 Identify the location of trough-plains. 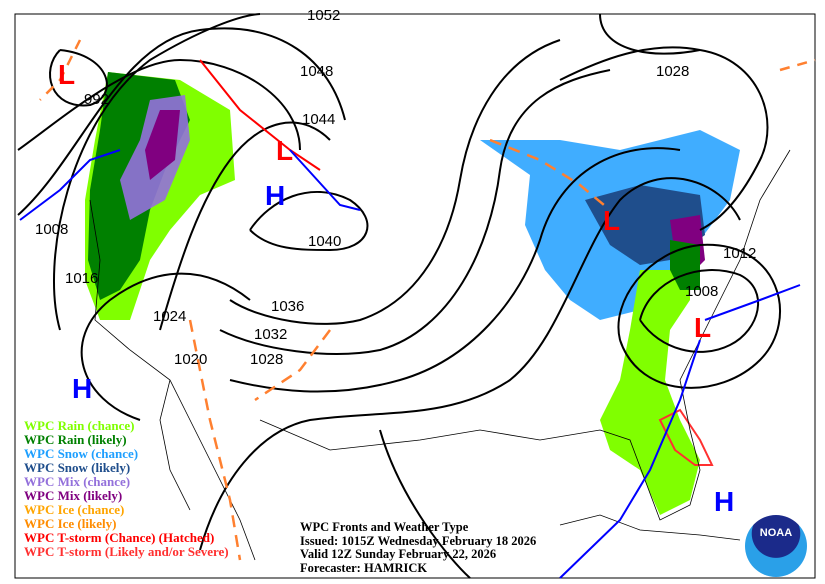
(292, 365).